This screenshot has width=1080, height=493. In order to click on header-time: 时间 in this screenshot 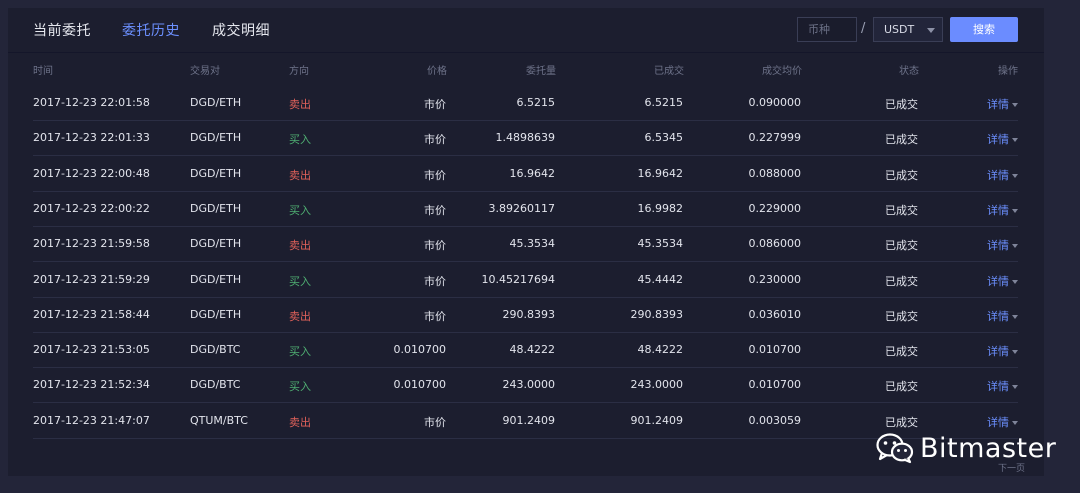, I will do `click(43, 71)`.